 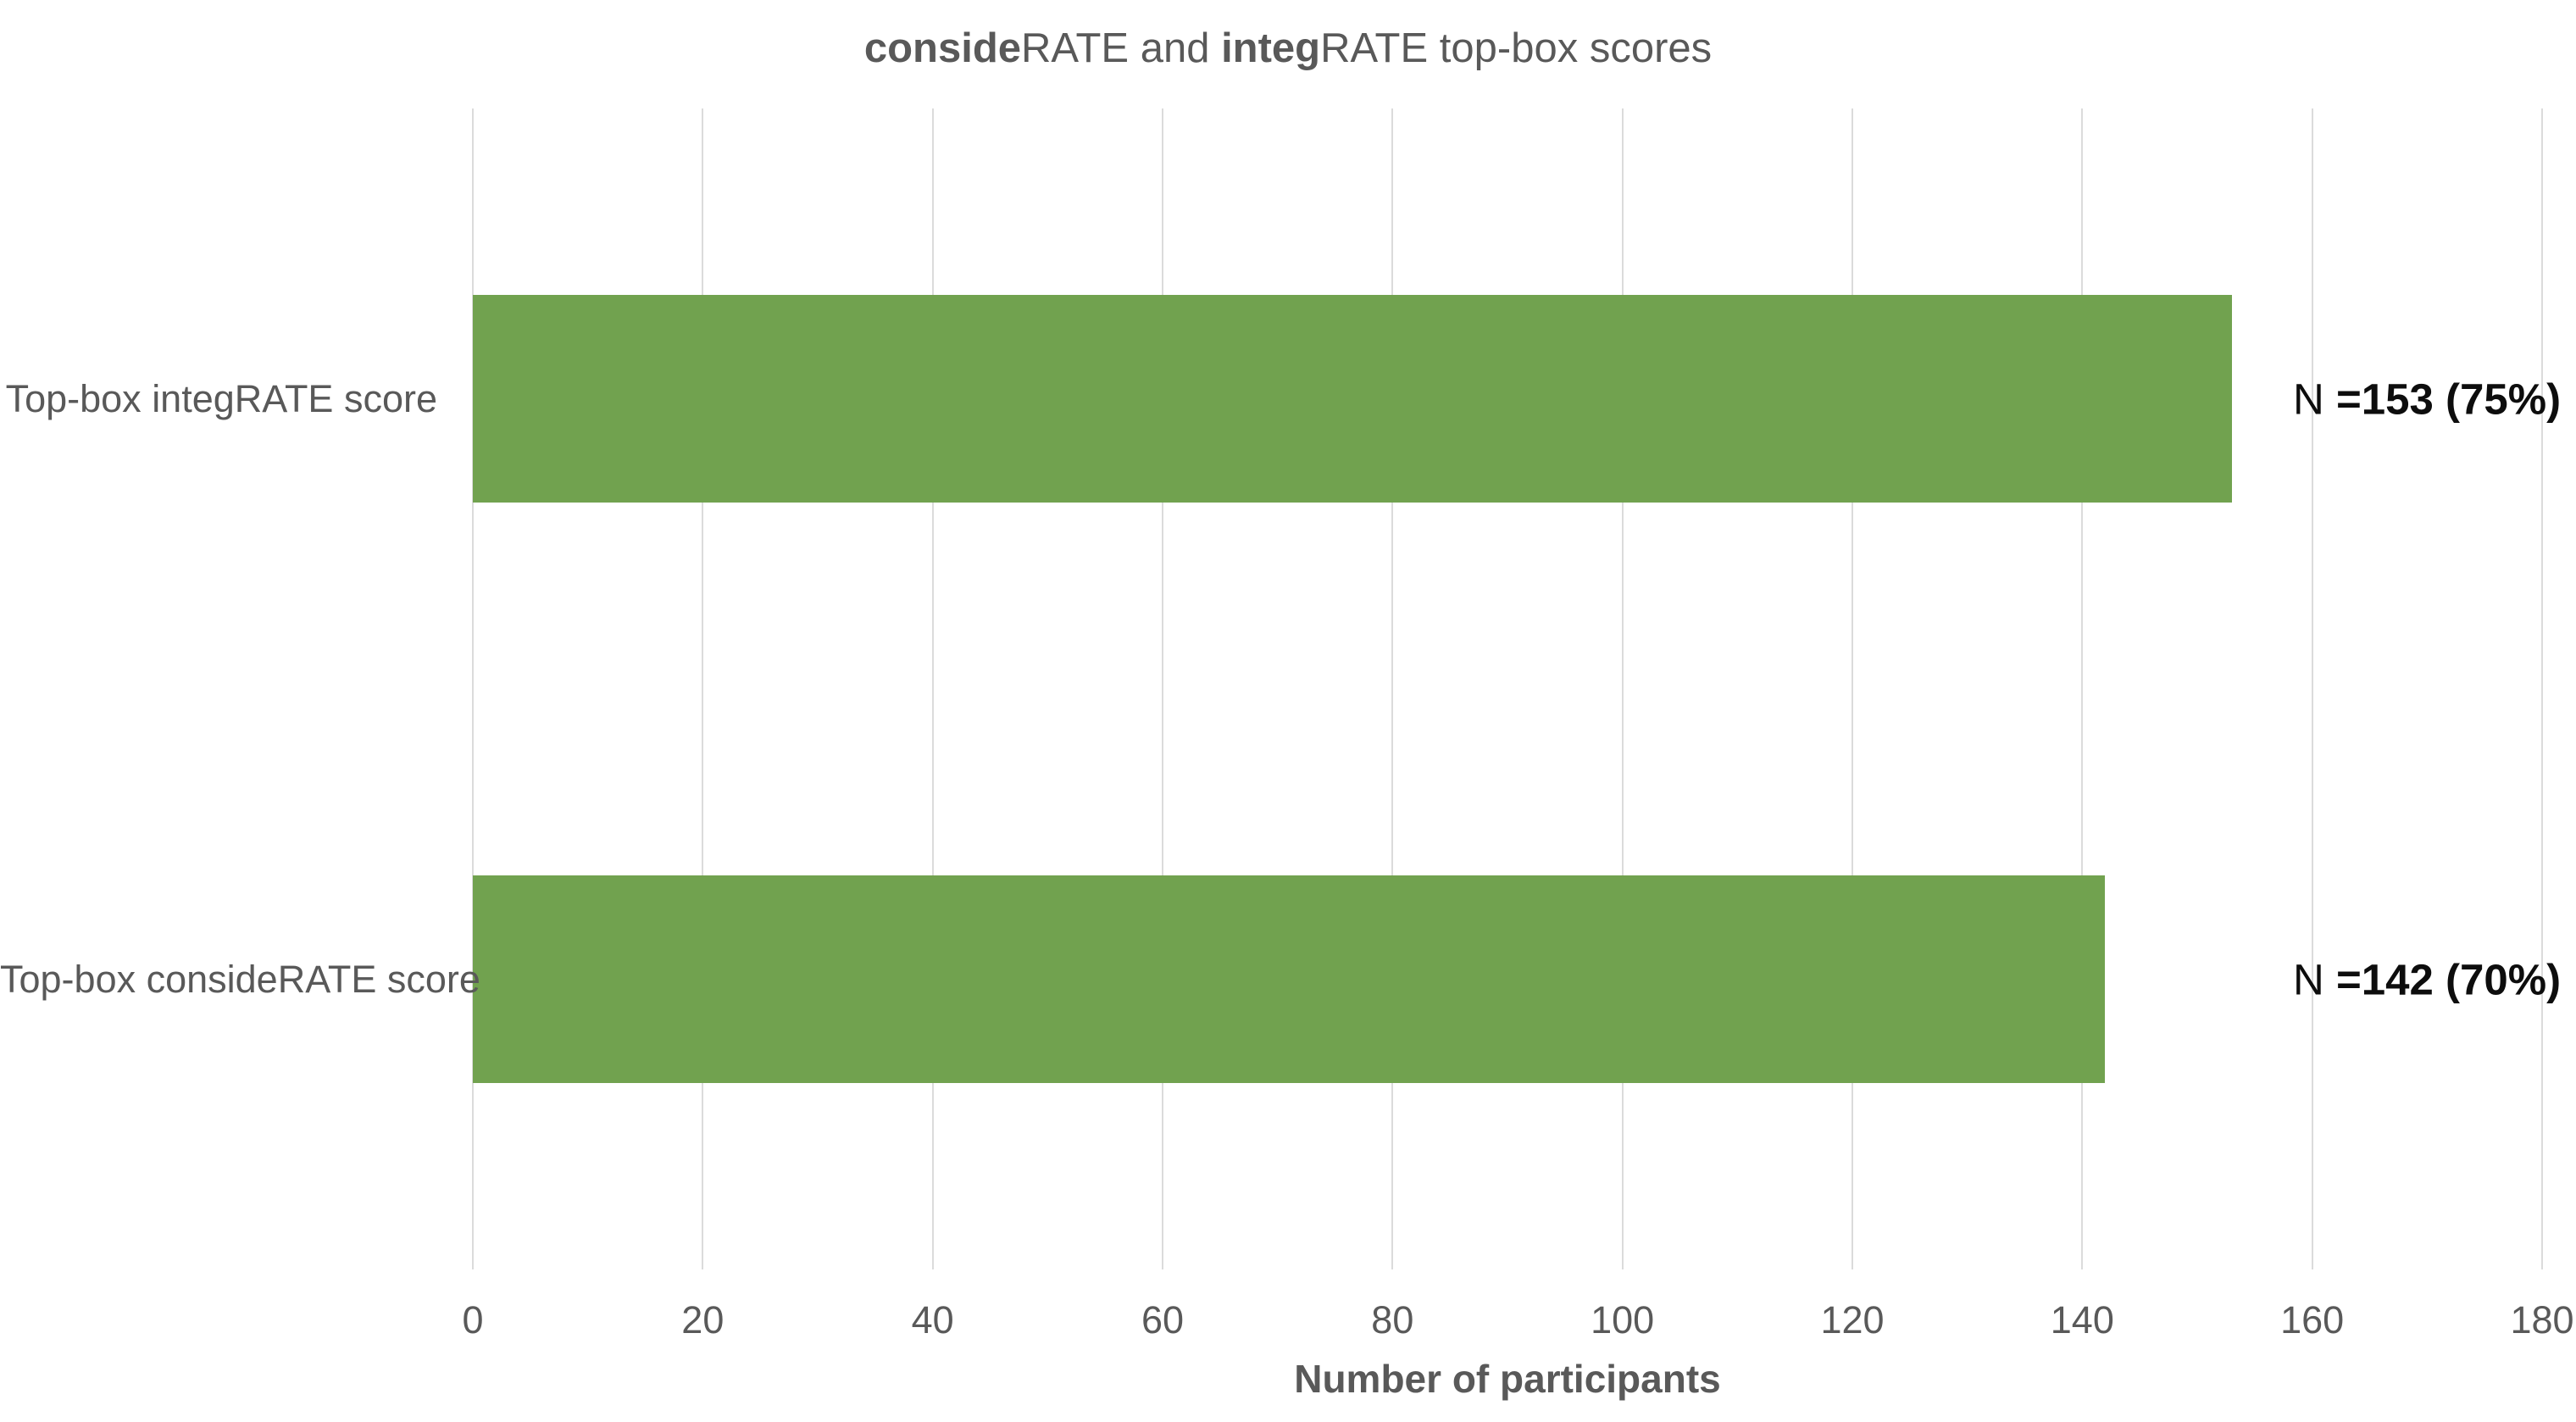 I want to click on chart-title-segment: integ, so click(x=1271, y=48).